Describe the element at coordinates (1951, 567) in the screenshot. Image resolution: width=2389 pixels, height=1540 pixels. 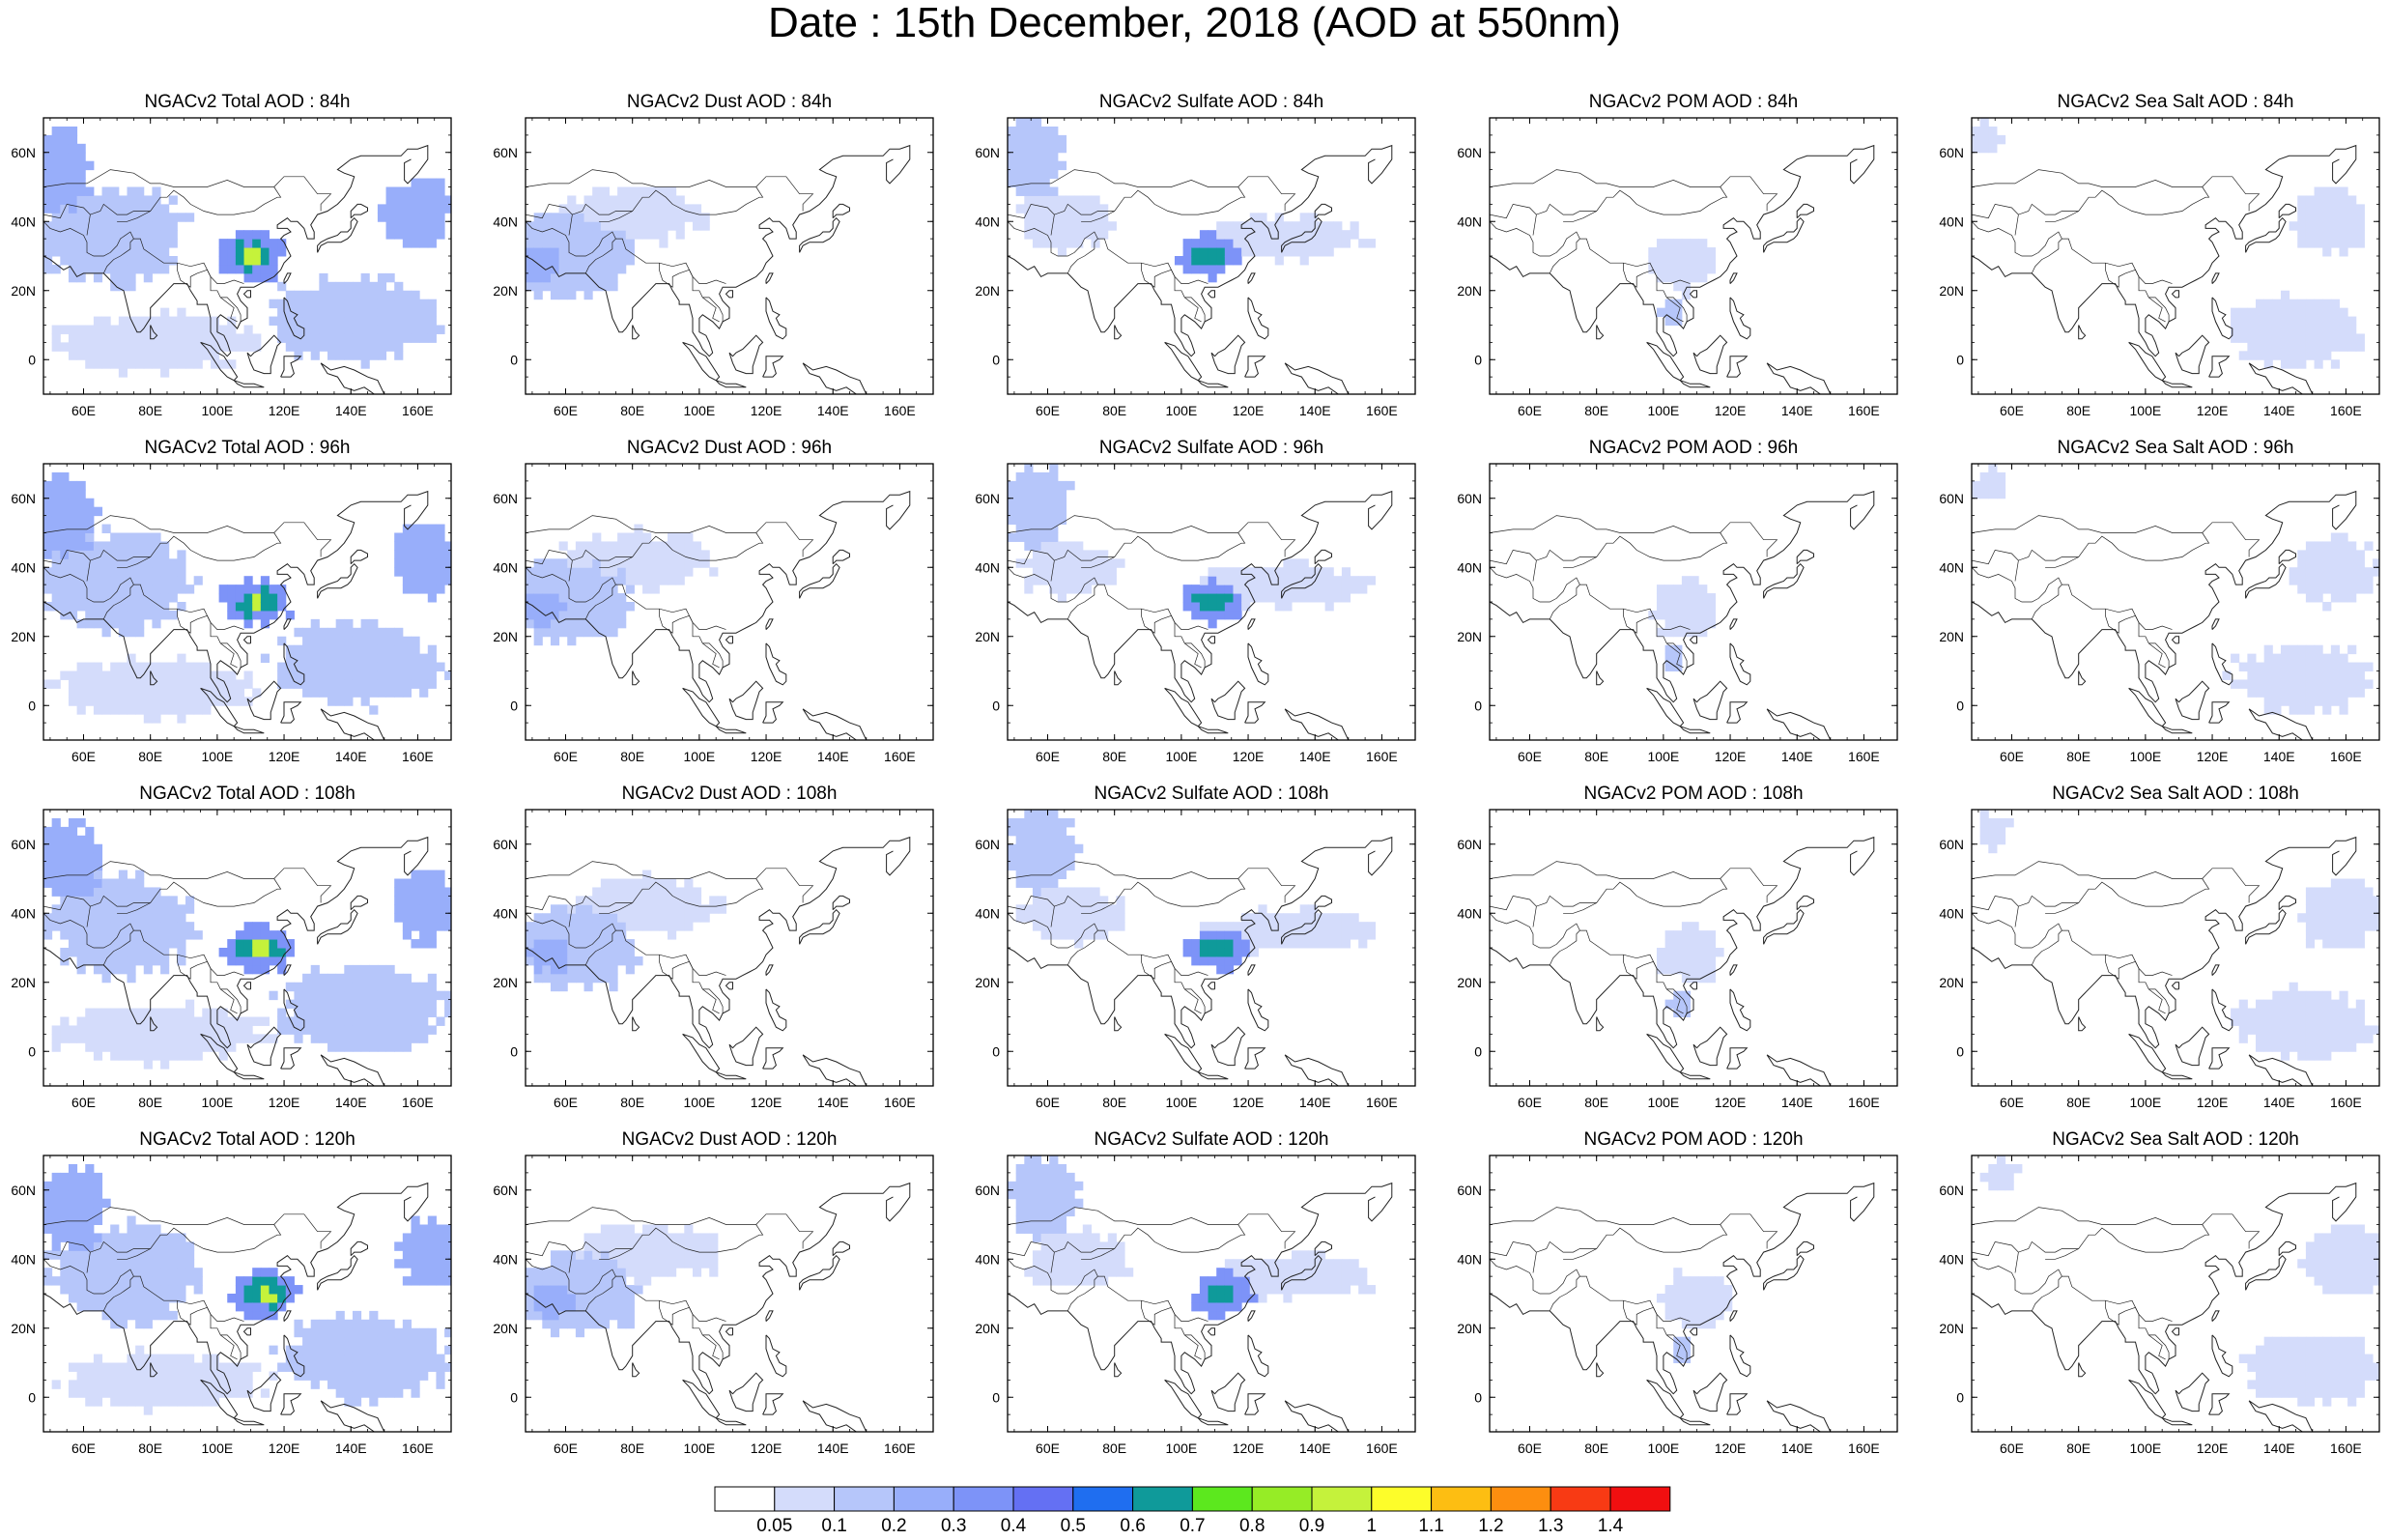
I see `y-tick-label: 40N` at that location.